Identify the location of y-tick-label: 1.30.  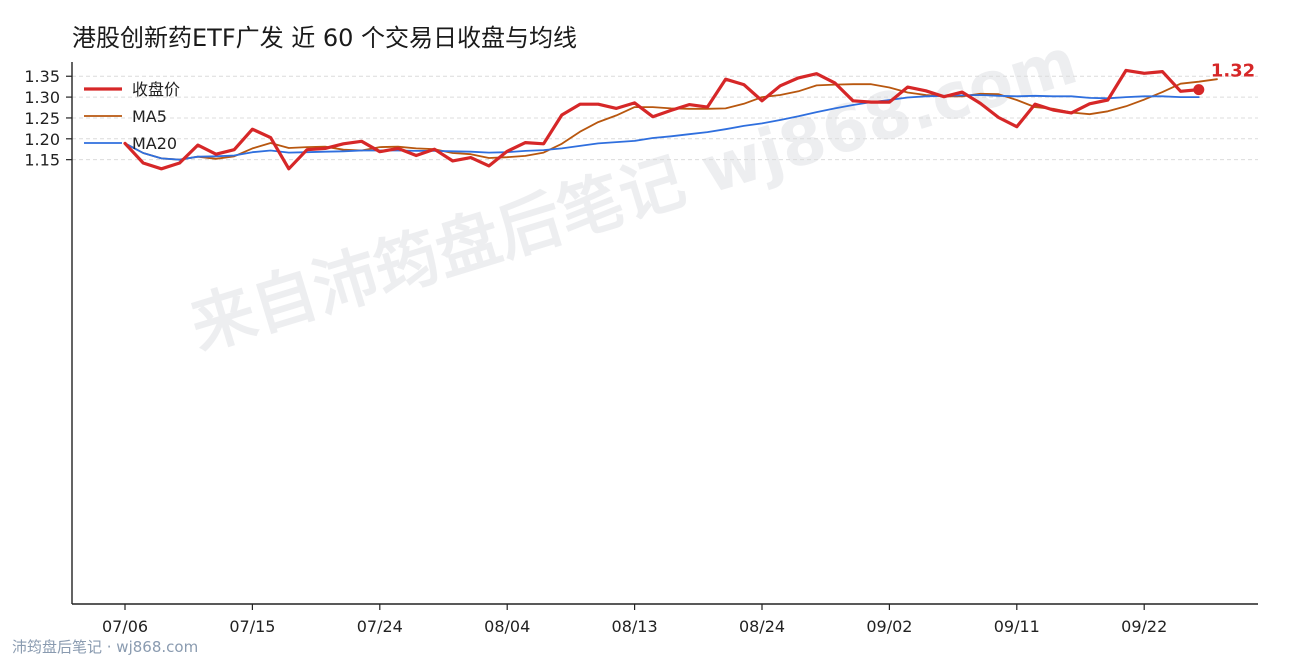
(42, 97).